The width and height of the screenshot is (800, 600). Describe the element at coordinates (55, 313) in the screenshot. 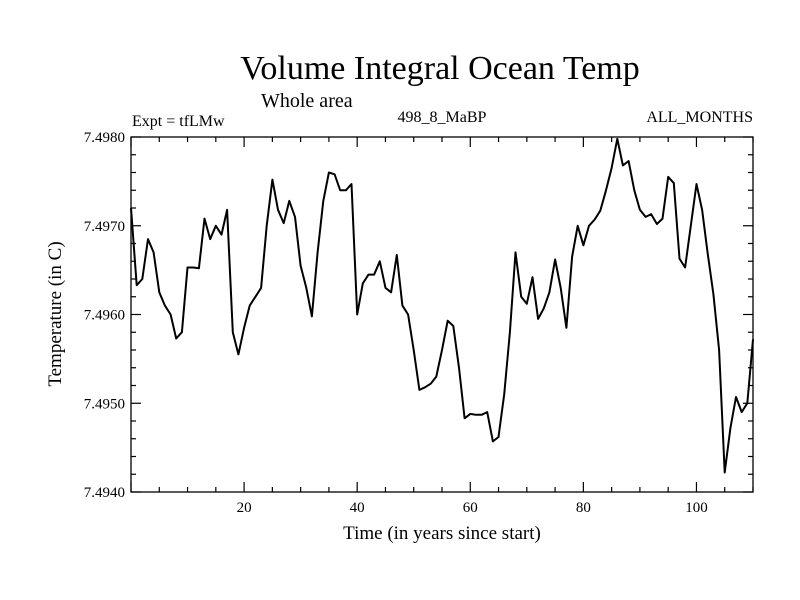

I see `y-axis-label: Temperature (in C)` at that location.